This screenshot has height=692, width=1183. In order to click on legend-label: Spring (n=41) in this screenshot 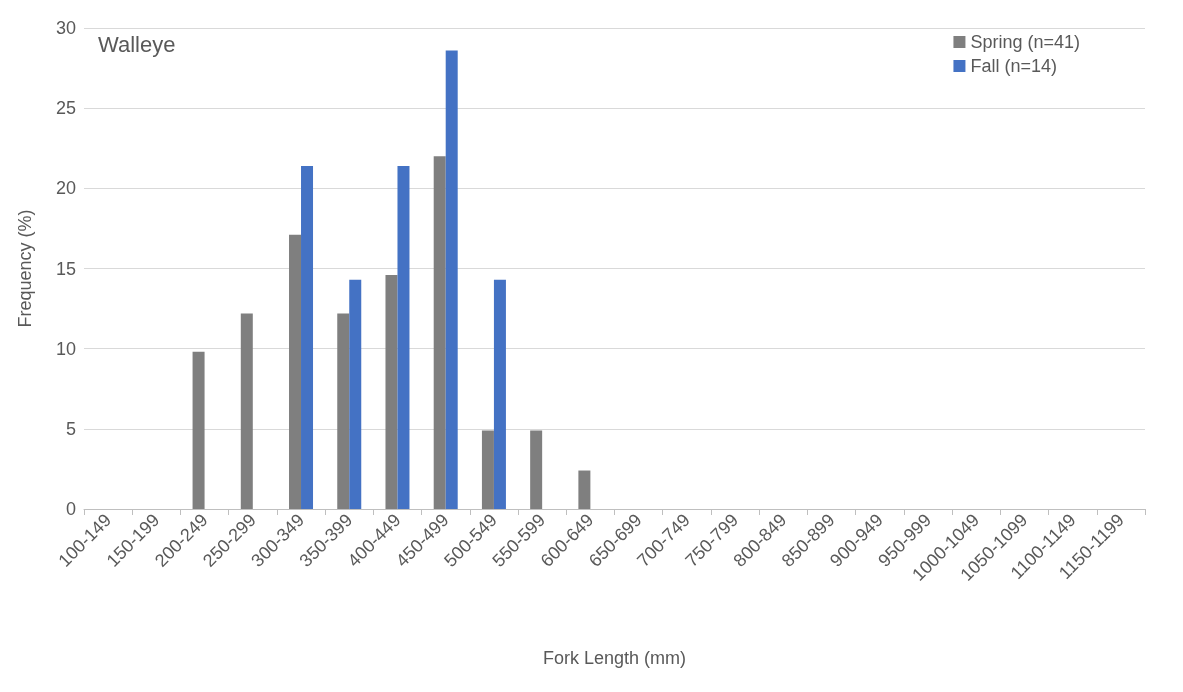, I will do `click(1025, 42)`.